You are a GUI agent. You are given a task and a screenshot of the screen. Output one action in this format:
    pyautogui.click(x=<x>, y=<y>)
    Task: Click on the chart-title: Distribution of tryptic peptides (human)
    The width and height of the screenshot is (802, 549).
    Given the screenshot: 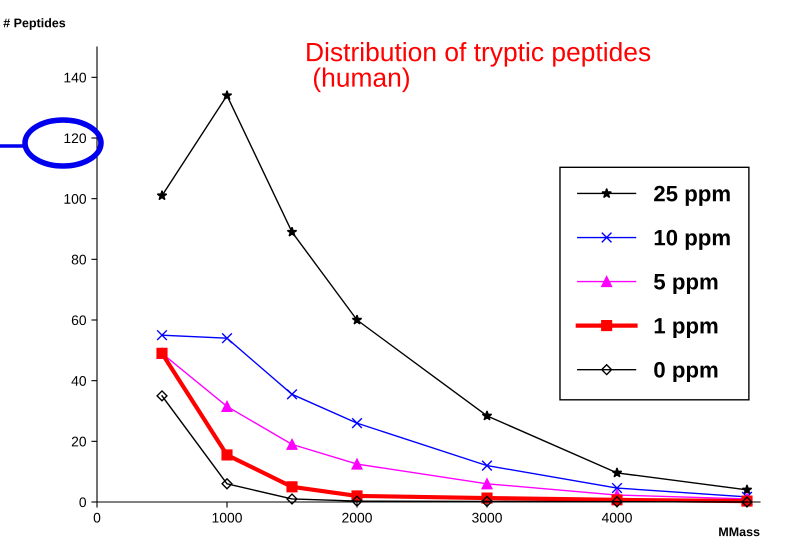 What is the action you would take?
    pyautogui.click(x=478, y=67)
    